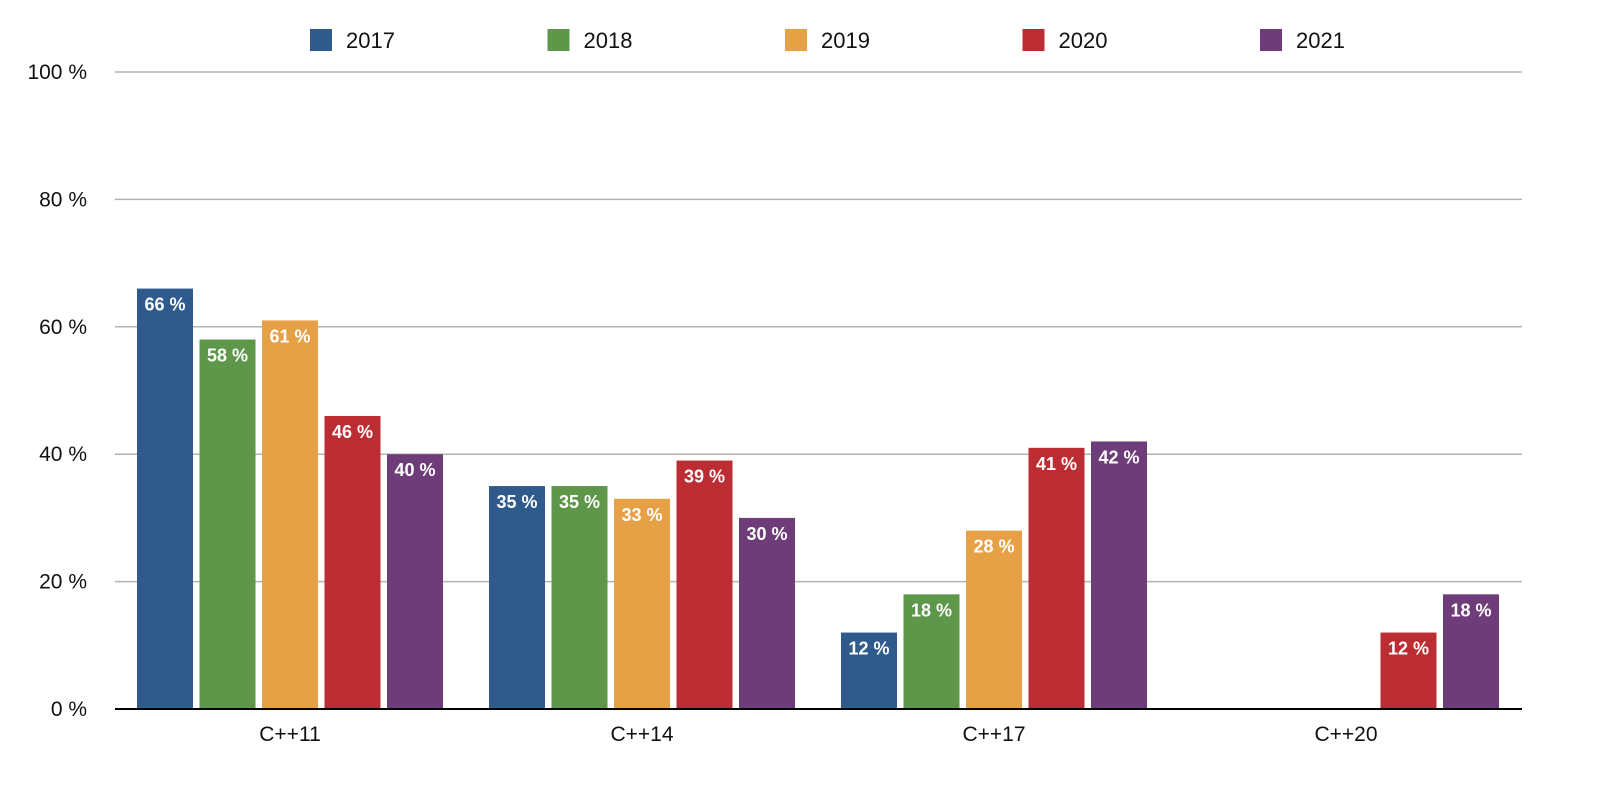 The width and height of the screenshot is (1600, 800). What do you see at coordinates (608, 40) in the screenshot?
I see `legend-label: 2018` at bounding box center [608, 40].